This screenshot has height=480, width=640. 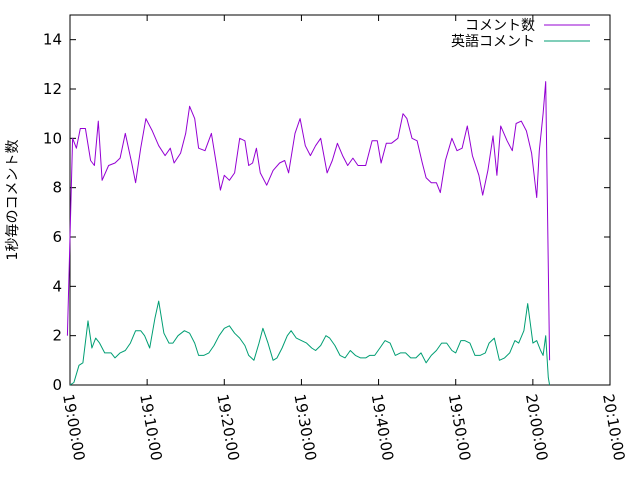 What do you see at coordinates (500, 26) in the screenshot?
I see `legend-label-1: コメント数` at bounding box center [500, 26].